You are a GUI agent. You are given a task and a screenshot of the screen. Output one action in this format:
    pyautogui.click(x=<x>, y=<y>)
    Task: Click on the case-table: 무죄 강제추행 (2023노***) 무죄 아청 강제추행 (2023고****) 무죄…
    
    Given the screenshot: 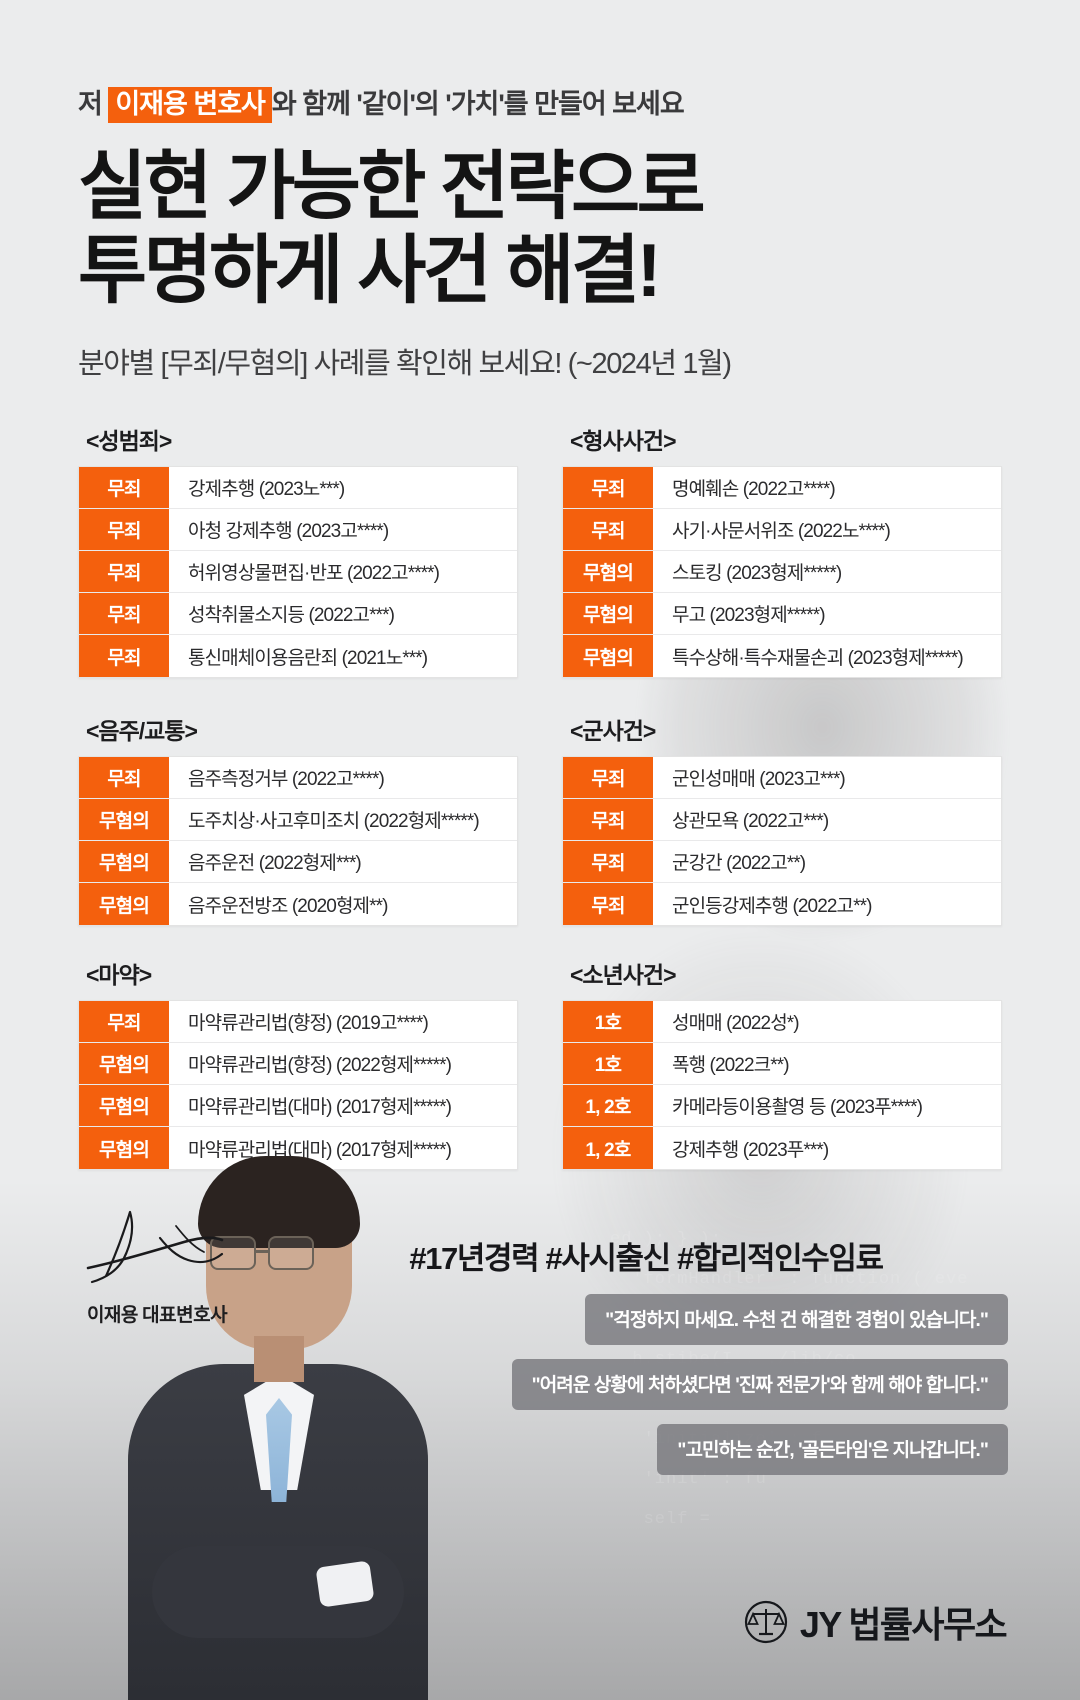 What is the action you would take?
    pyautogui.click(x=298, y=572)
    